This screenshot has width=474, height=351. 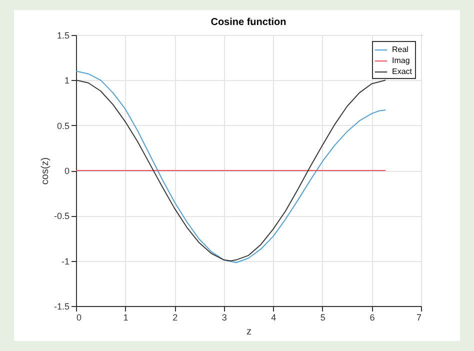 What do you see at coordinates (402, 71) in the screenshot?
I see `legend-label: Exact` at bounding box center [402, 71].